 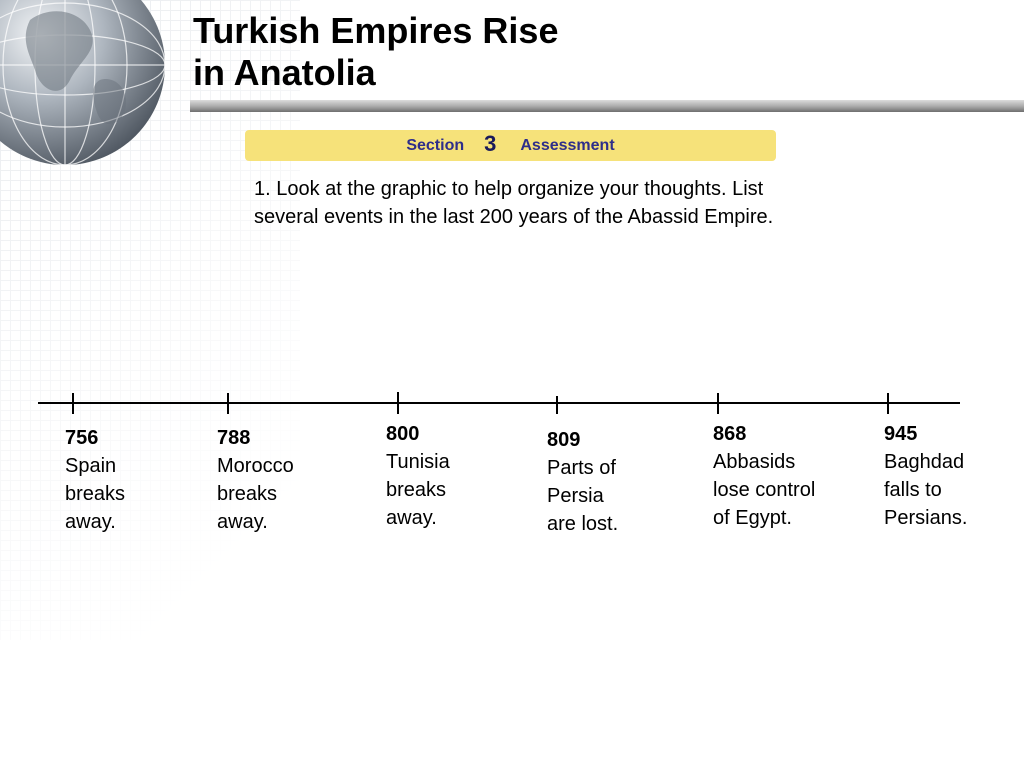 What do you see at coordinates (901, 434) in the screenshot?
I see `event-year: 945` at bounding box center [901, 434].